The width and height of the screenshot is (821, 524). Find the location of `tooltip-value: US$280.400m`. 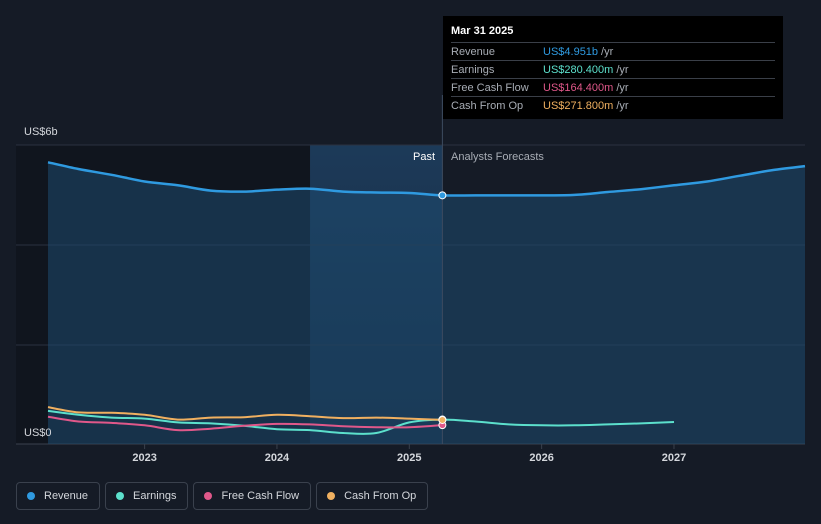

tooltip-value: US$280.400m is located at coordinates (578, 69).